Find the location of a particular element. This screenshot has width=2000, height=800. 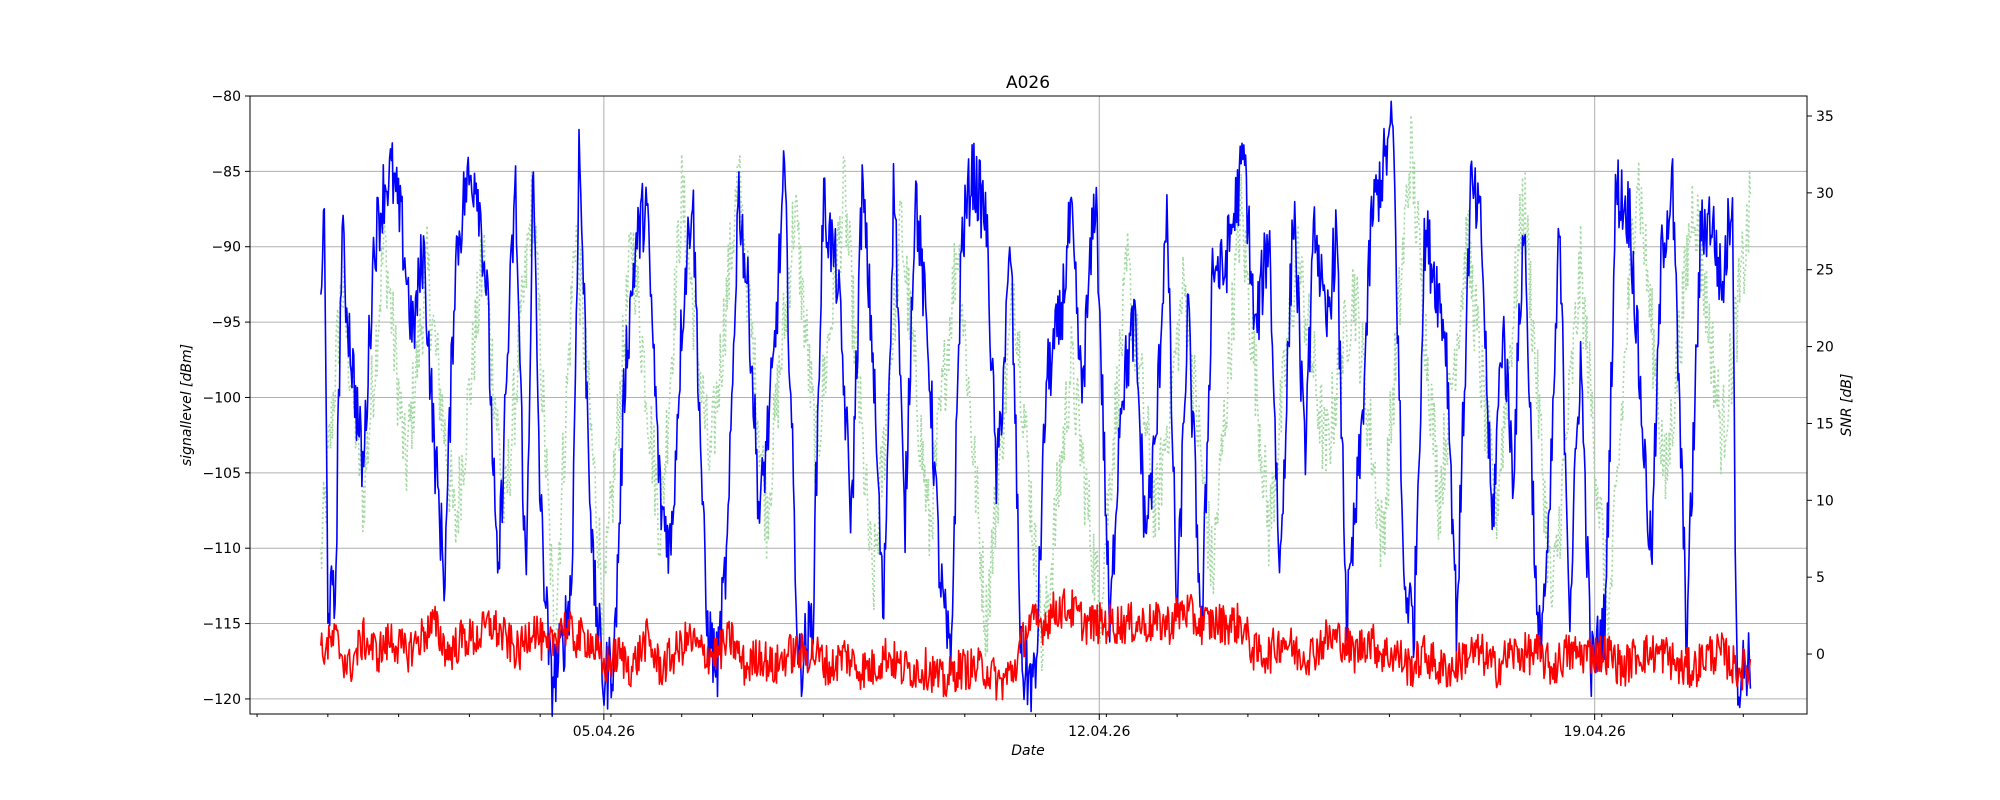

y2-tick-label: 5 is located at coordinates (1820, 578).